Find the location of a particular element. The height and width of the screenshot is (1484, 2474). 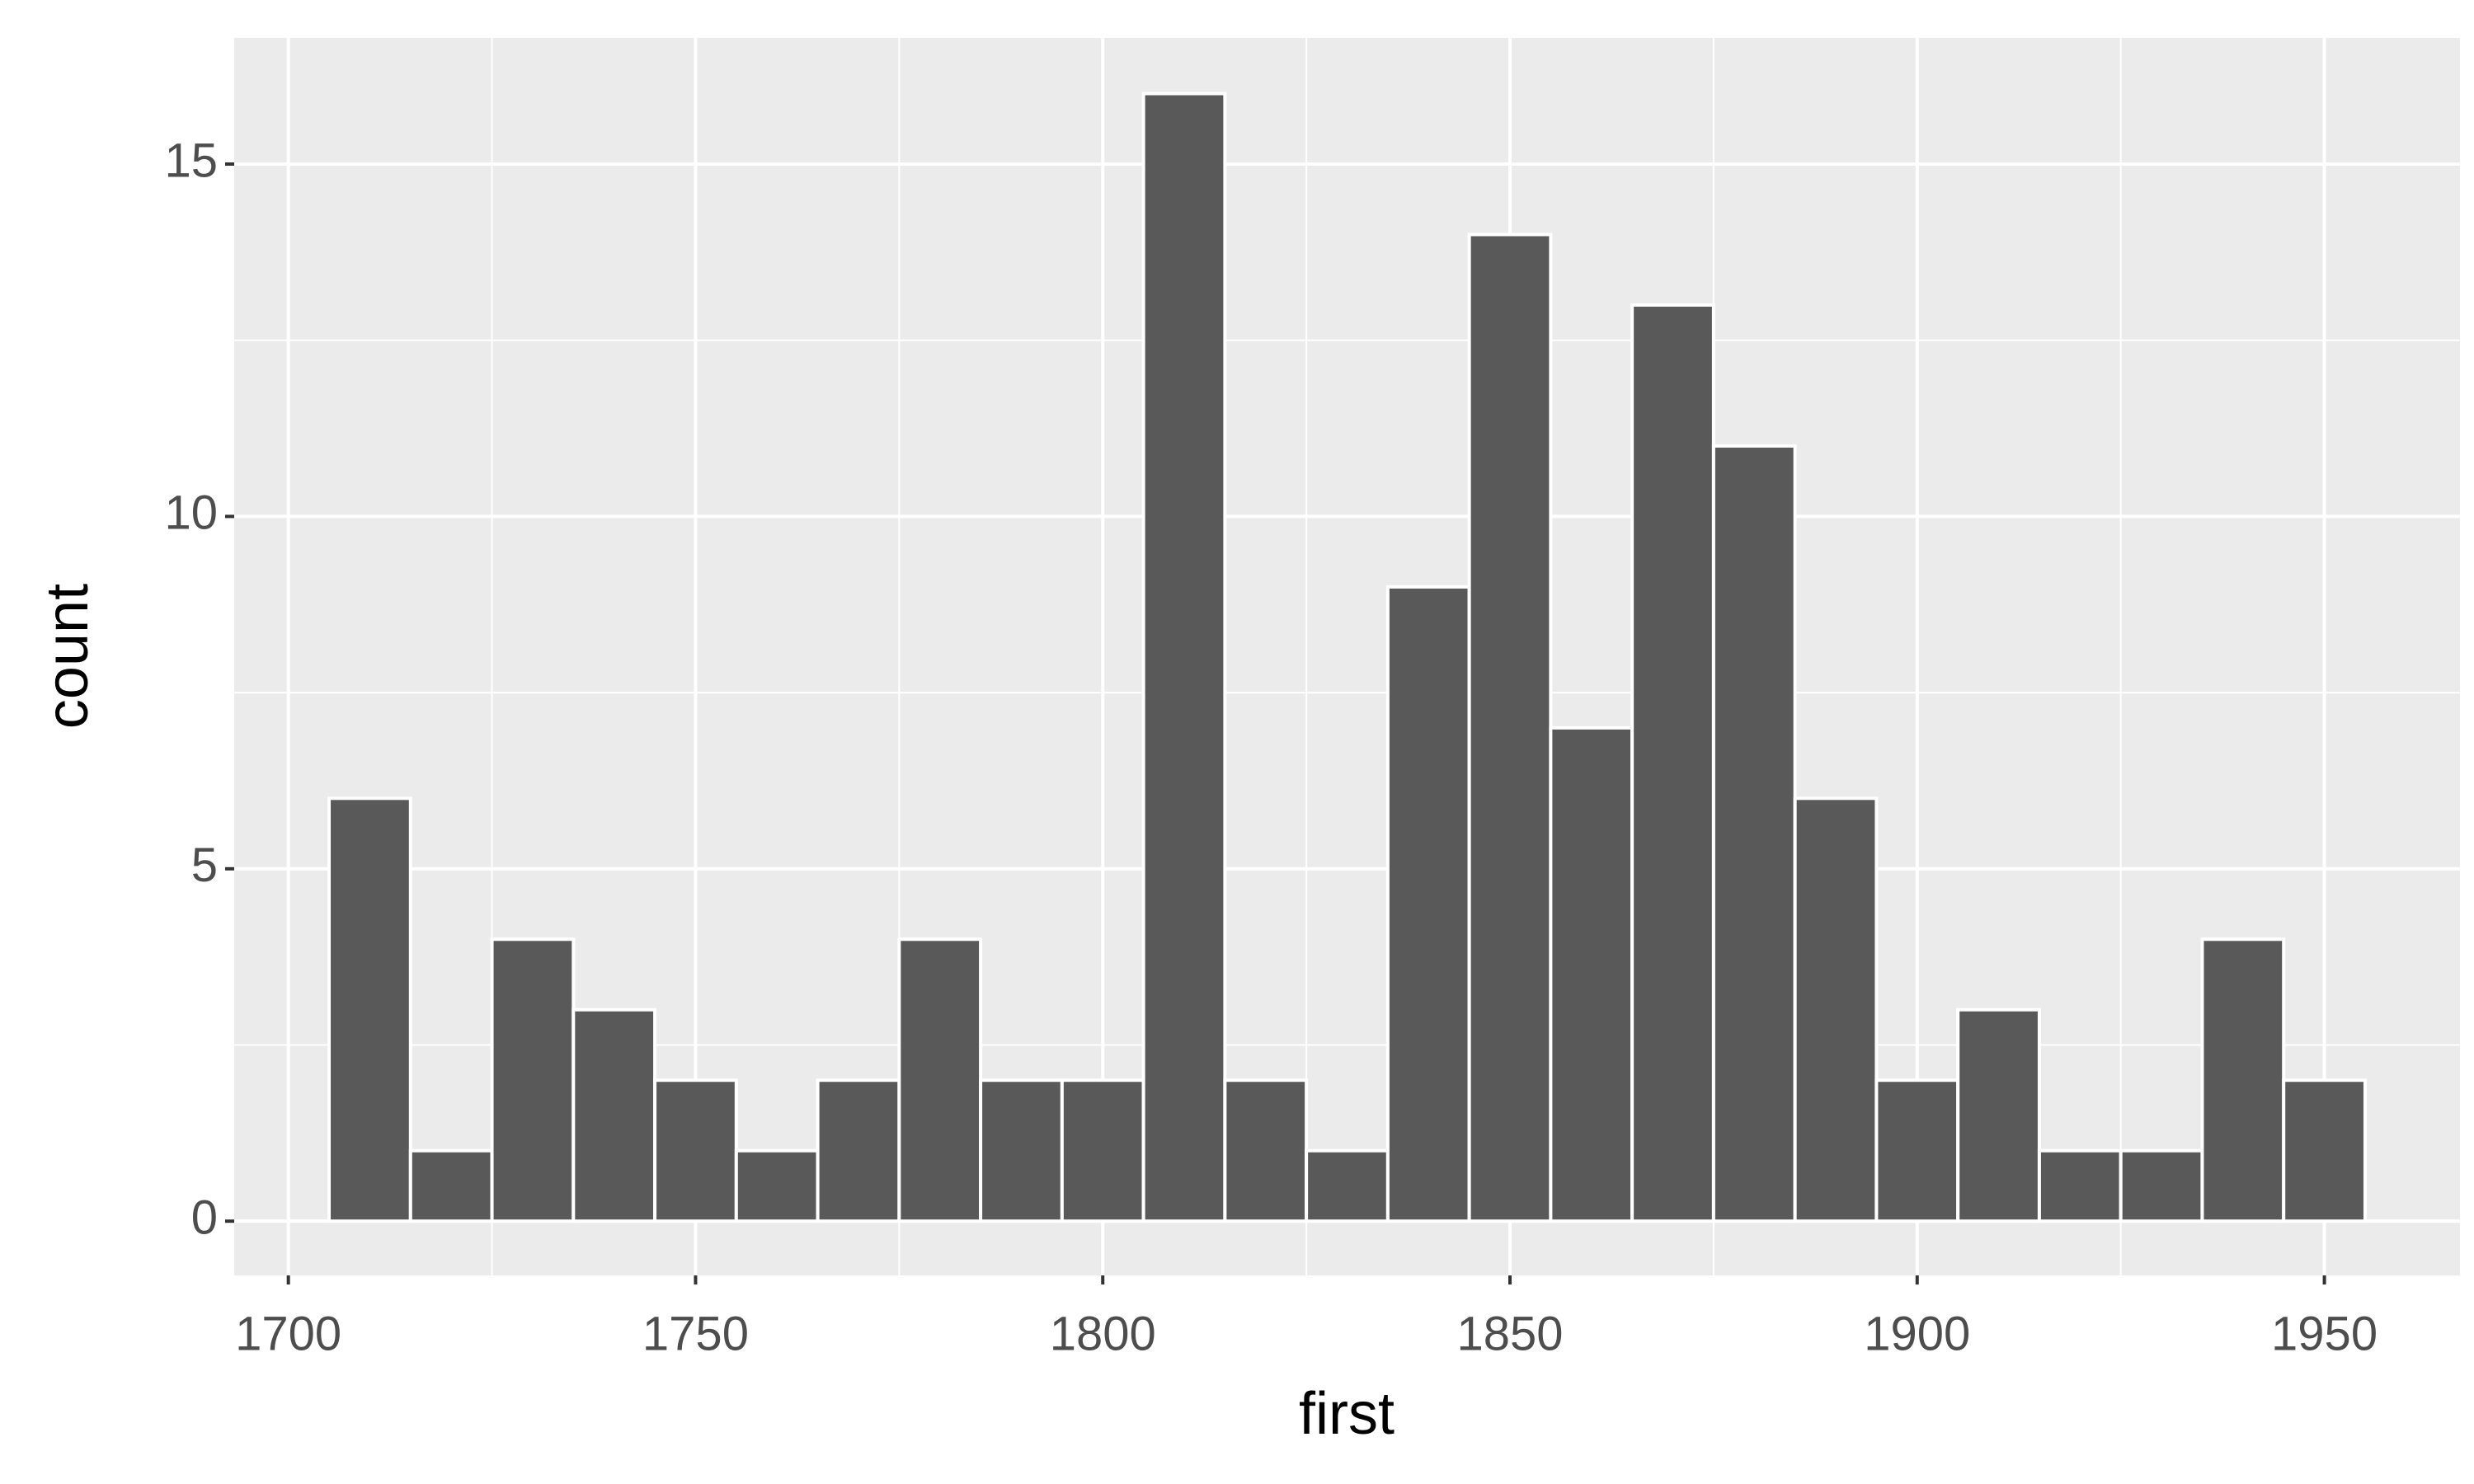

x-tick-label: 1900 is located at coordinates (1917, 1333).